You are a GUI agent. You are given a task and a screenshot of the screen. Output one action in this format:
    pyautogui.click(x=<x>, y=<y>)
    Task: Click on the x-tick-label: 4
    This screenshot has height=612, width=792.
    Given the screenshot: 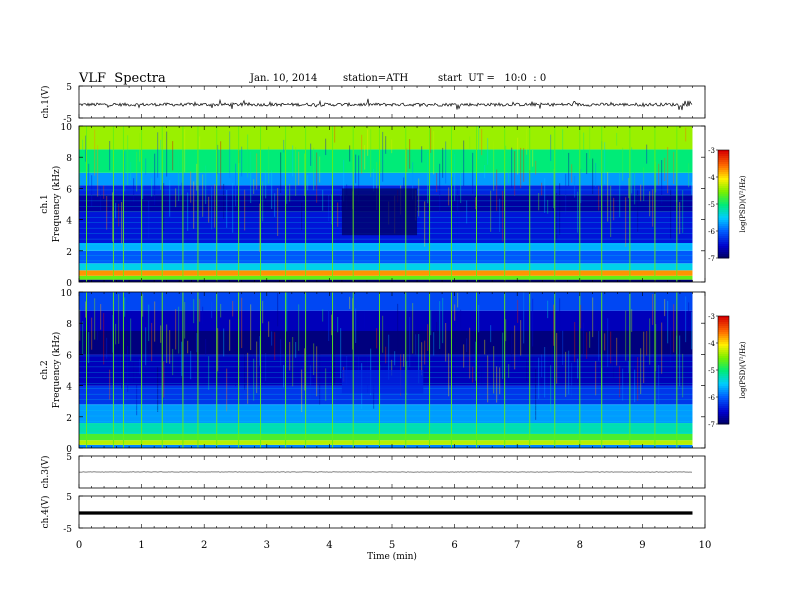 What is the action you would take?
    pyautogui.click(x=329, y=545)
    